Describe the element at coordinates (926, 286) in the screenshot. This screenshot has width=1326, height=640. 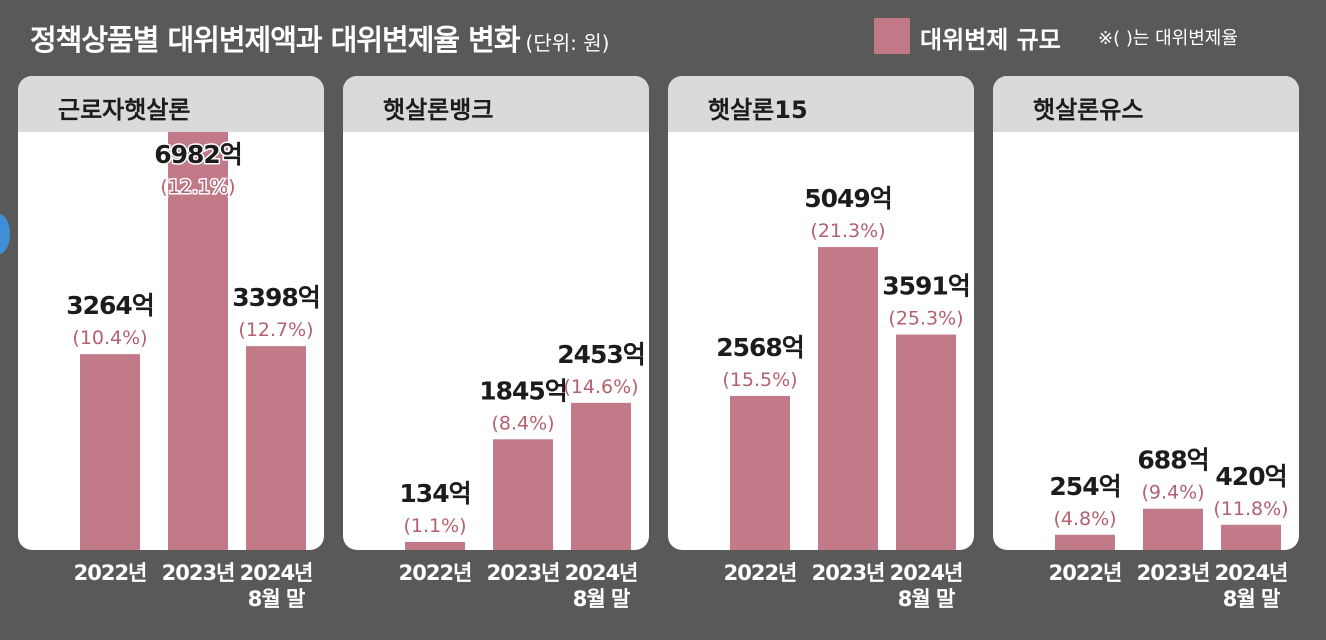
I see `value-label: 3591억` at that location.